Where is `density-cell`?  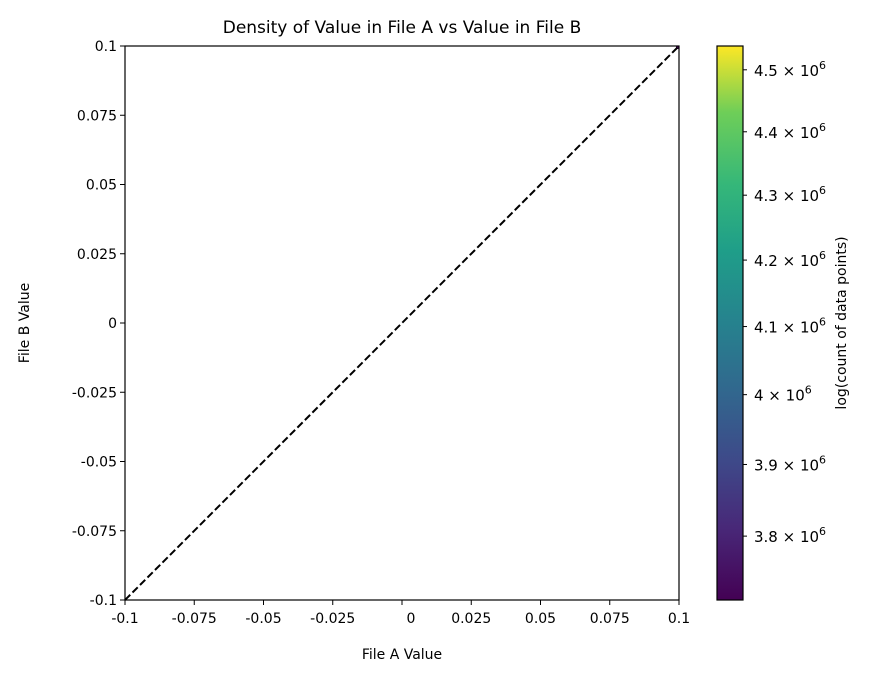 density-cell is located at coordinates (677, 47).